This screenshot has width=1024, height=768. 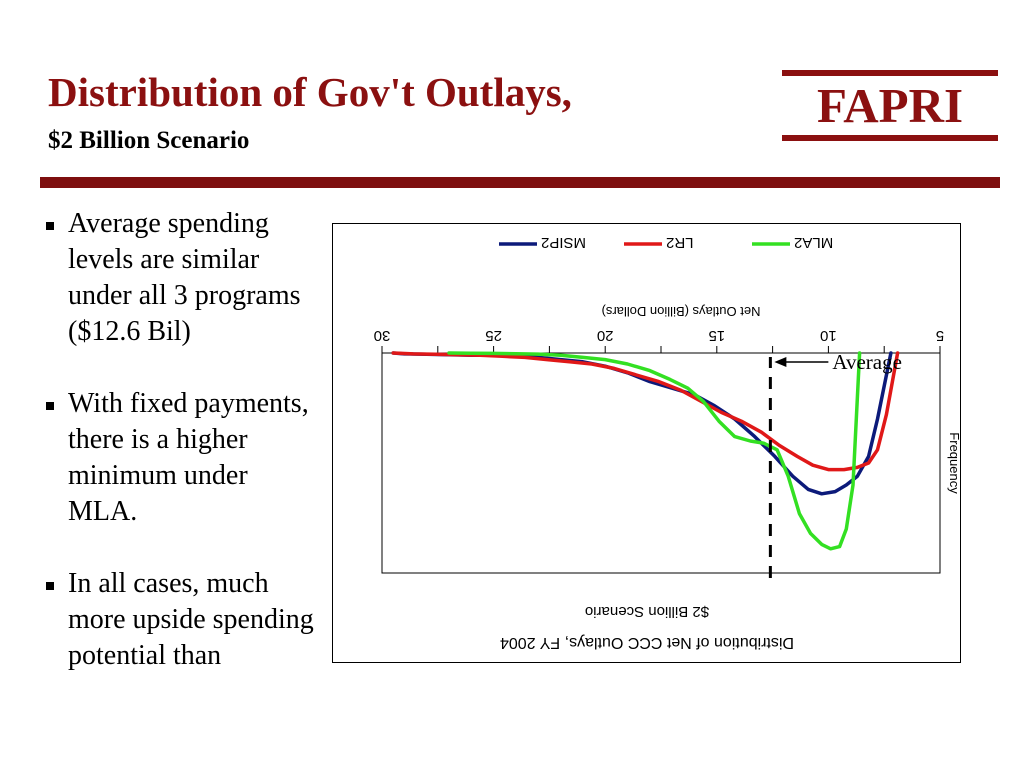 I want to click on series-line-mla2, so click(x=654, y=451).